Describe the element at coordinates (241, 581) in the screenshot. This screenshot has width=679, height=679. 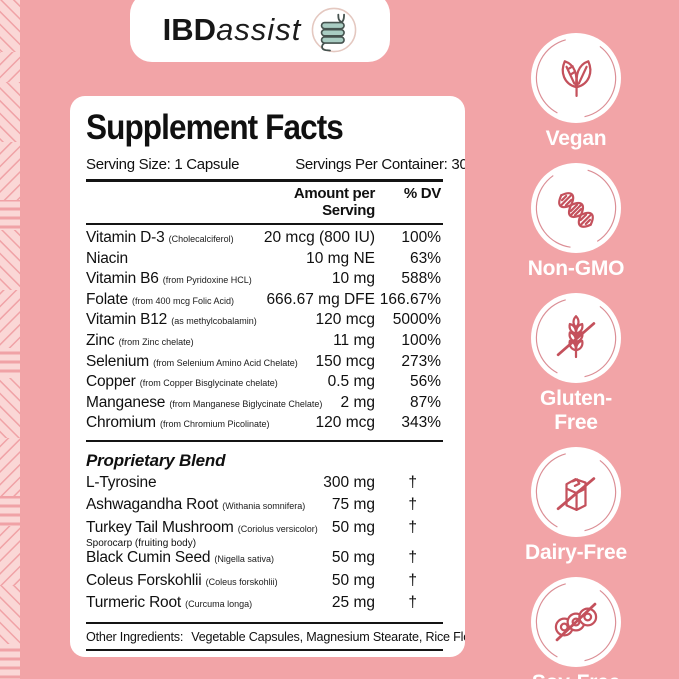
I see `blend-latin-name: (Coleus forskohlii)` at that location.